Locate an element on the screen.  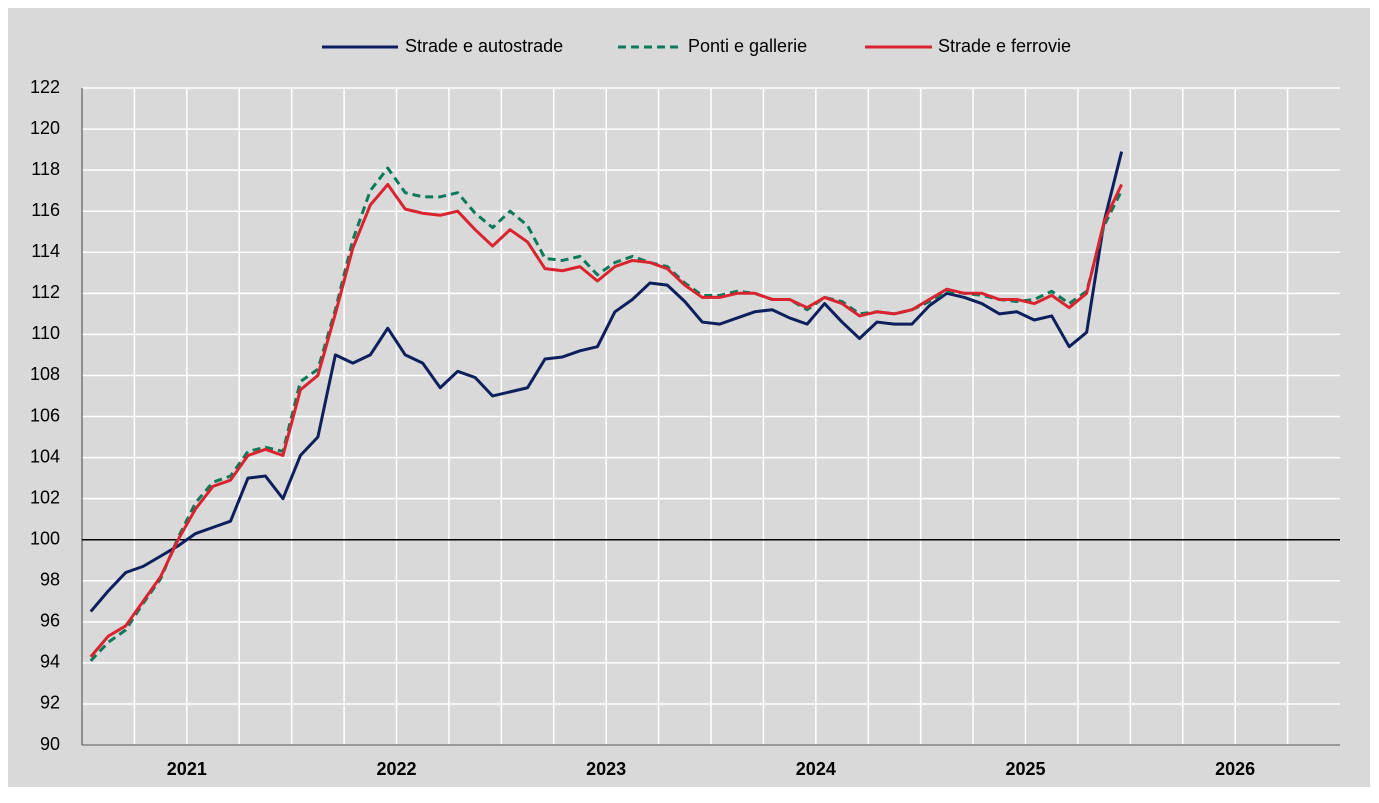
x-tick-label: 2023 is located at coordinates (606, 769).